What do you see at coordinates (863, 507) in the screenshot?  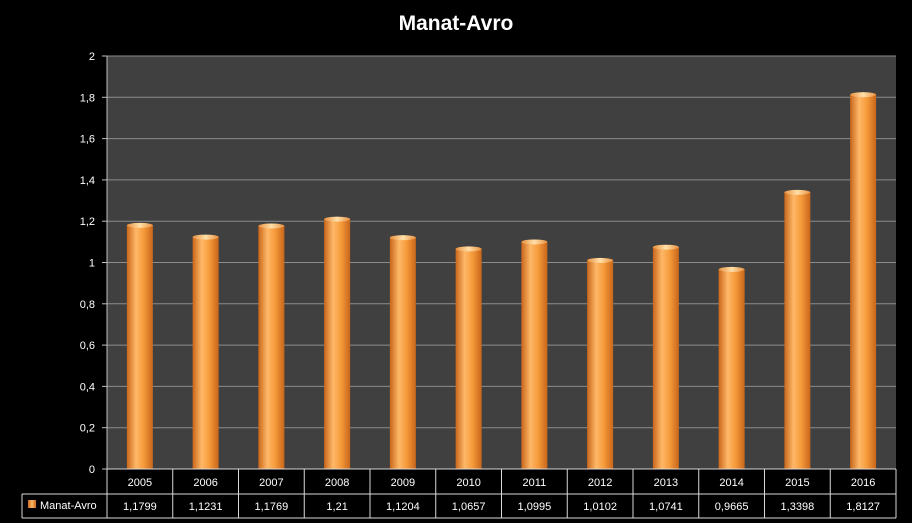 I see `data-label: 1,8127` at bounding box center [863, 507].